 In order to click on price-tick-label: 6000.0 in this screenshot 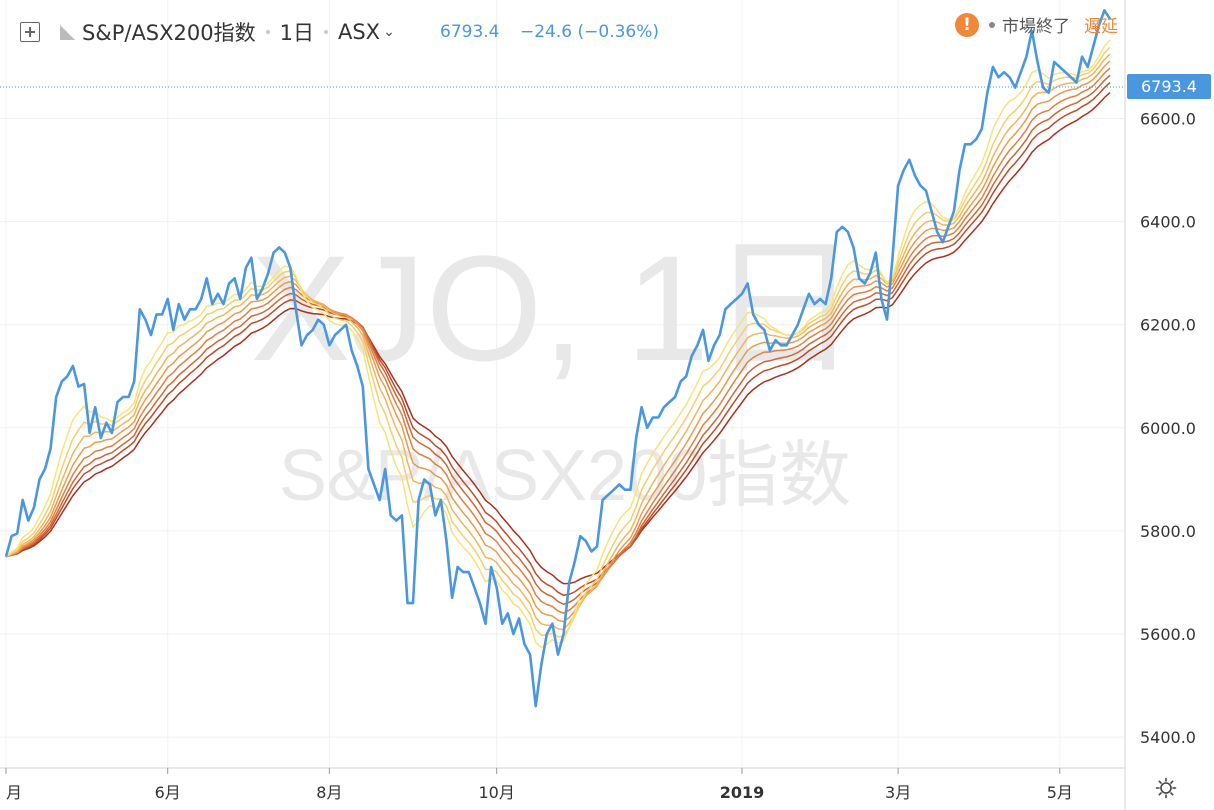, I will do `click(1168, 428)`.